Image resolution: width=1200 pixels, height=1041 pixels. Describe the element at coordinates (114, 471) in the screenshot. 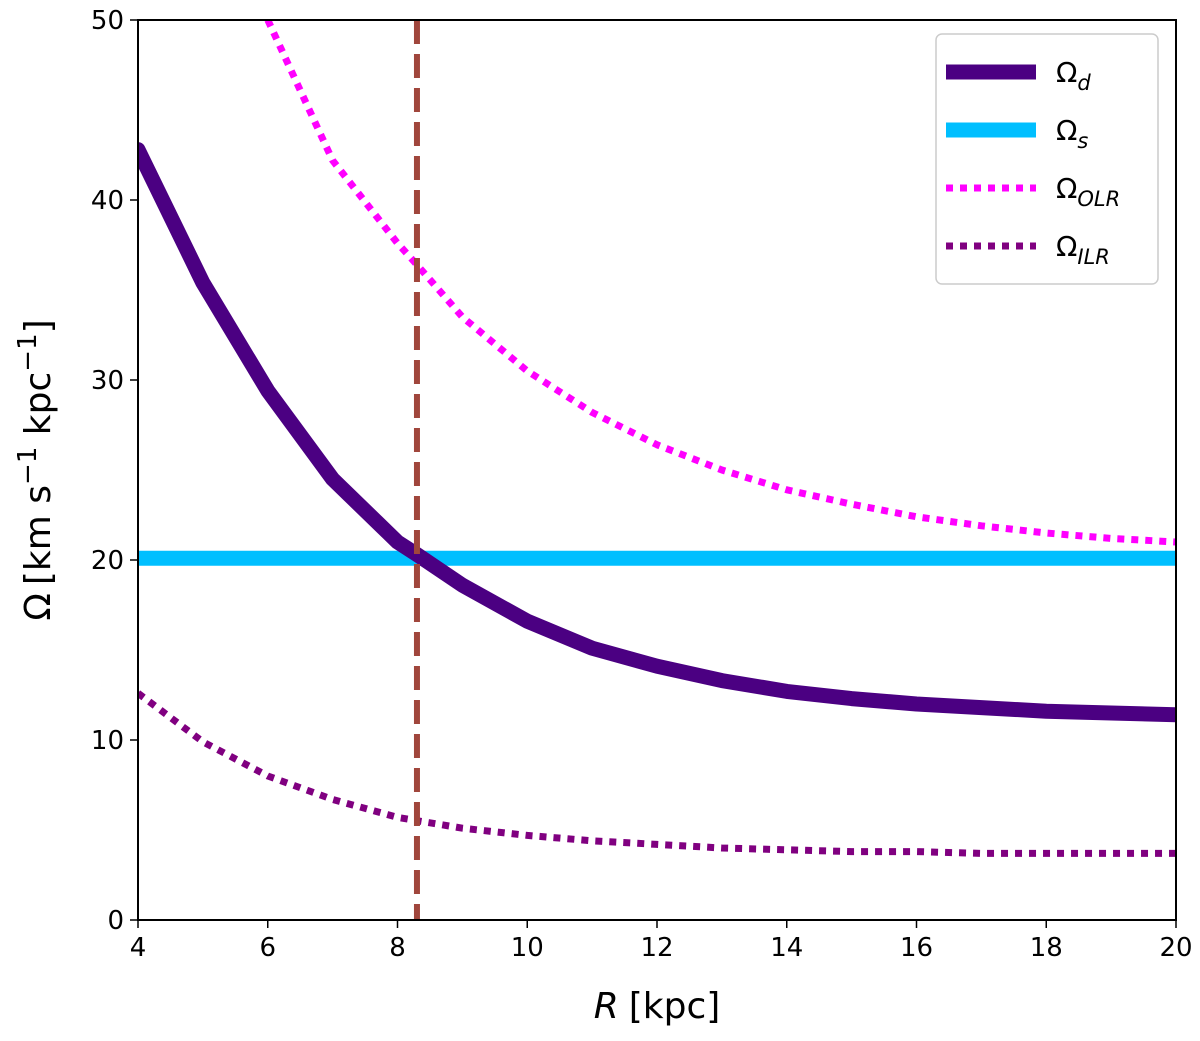

I see `y-axis: 0 10 20 30 40 50` at that location.